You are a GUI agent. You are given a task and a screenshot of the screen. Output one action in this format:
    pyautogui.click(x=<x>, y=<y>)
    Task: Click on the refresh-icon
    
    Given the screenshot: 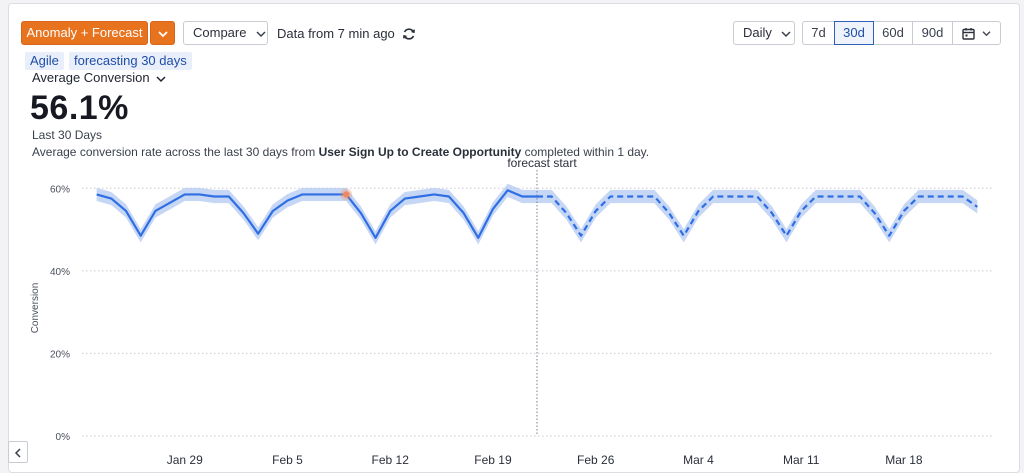 What is the action you would take?
    pyautogui.click(x=409, y=34)
    